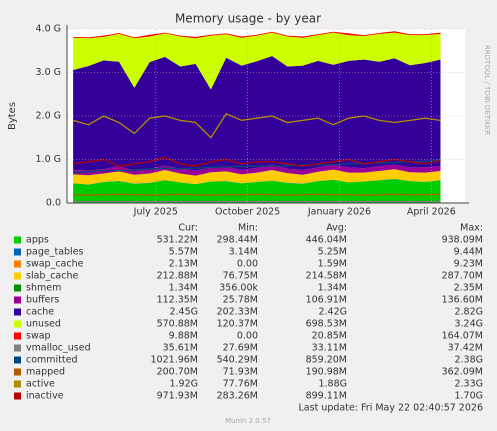 This screenshot has width=497, height=431. Describe the element at coordinates (339, 212) in the screenshot. I see `x-tick-label: January 2026` at that location.